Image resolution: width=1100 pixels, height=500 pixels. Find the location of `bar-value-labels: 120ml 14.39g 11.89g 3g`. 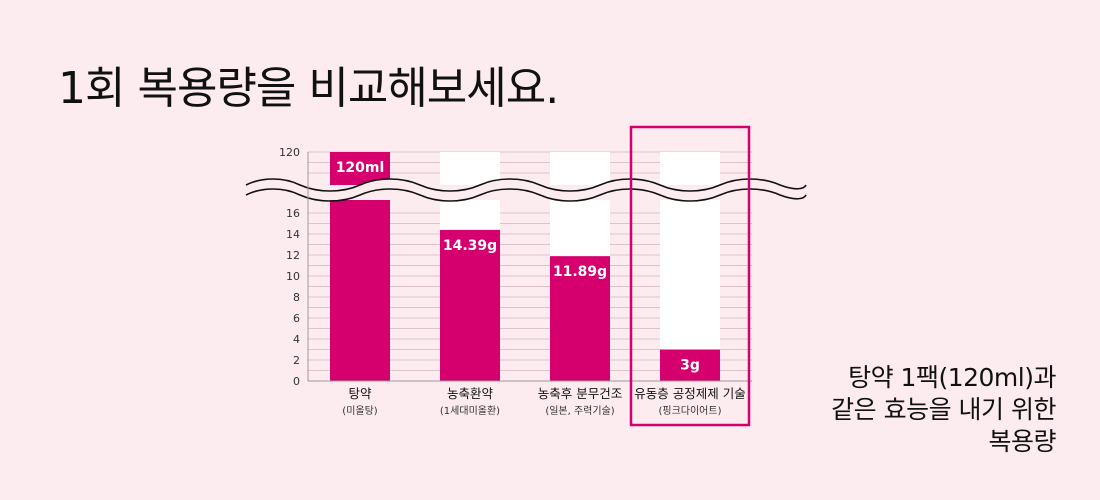

bar-value-labels: 120ml 14.39g 11.89g 3g is located at coordinates (518, 267).